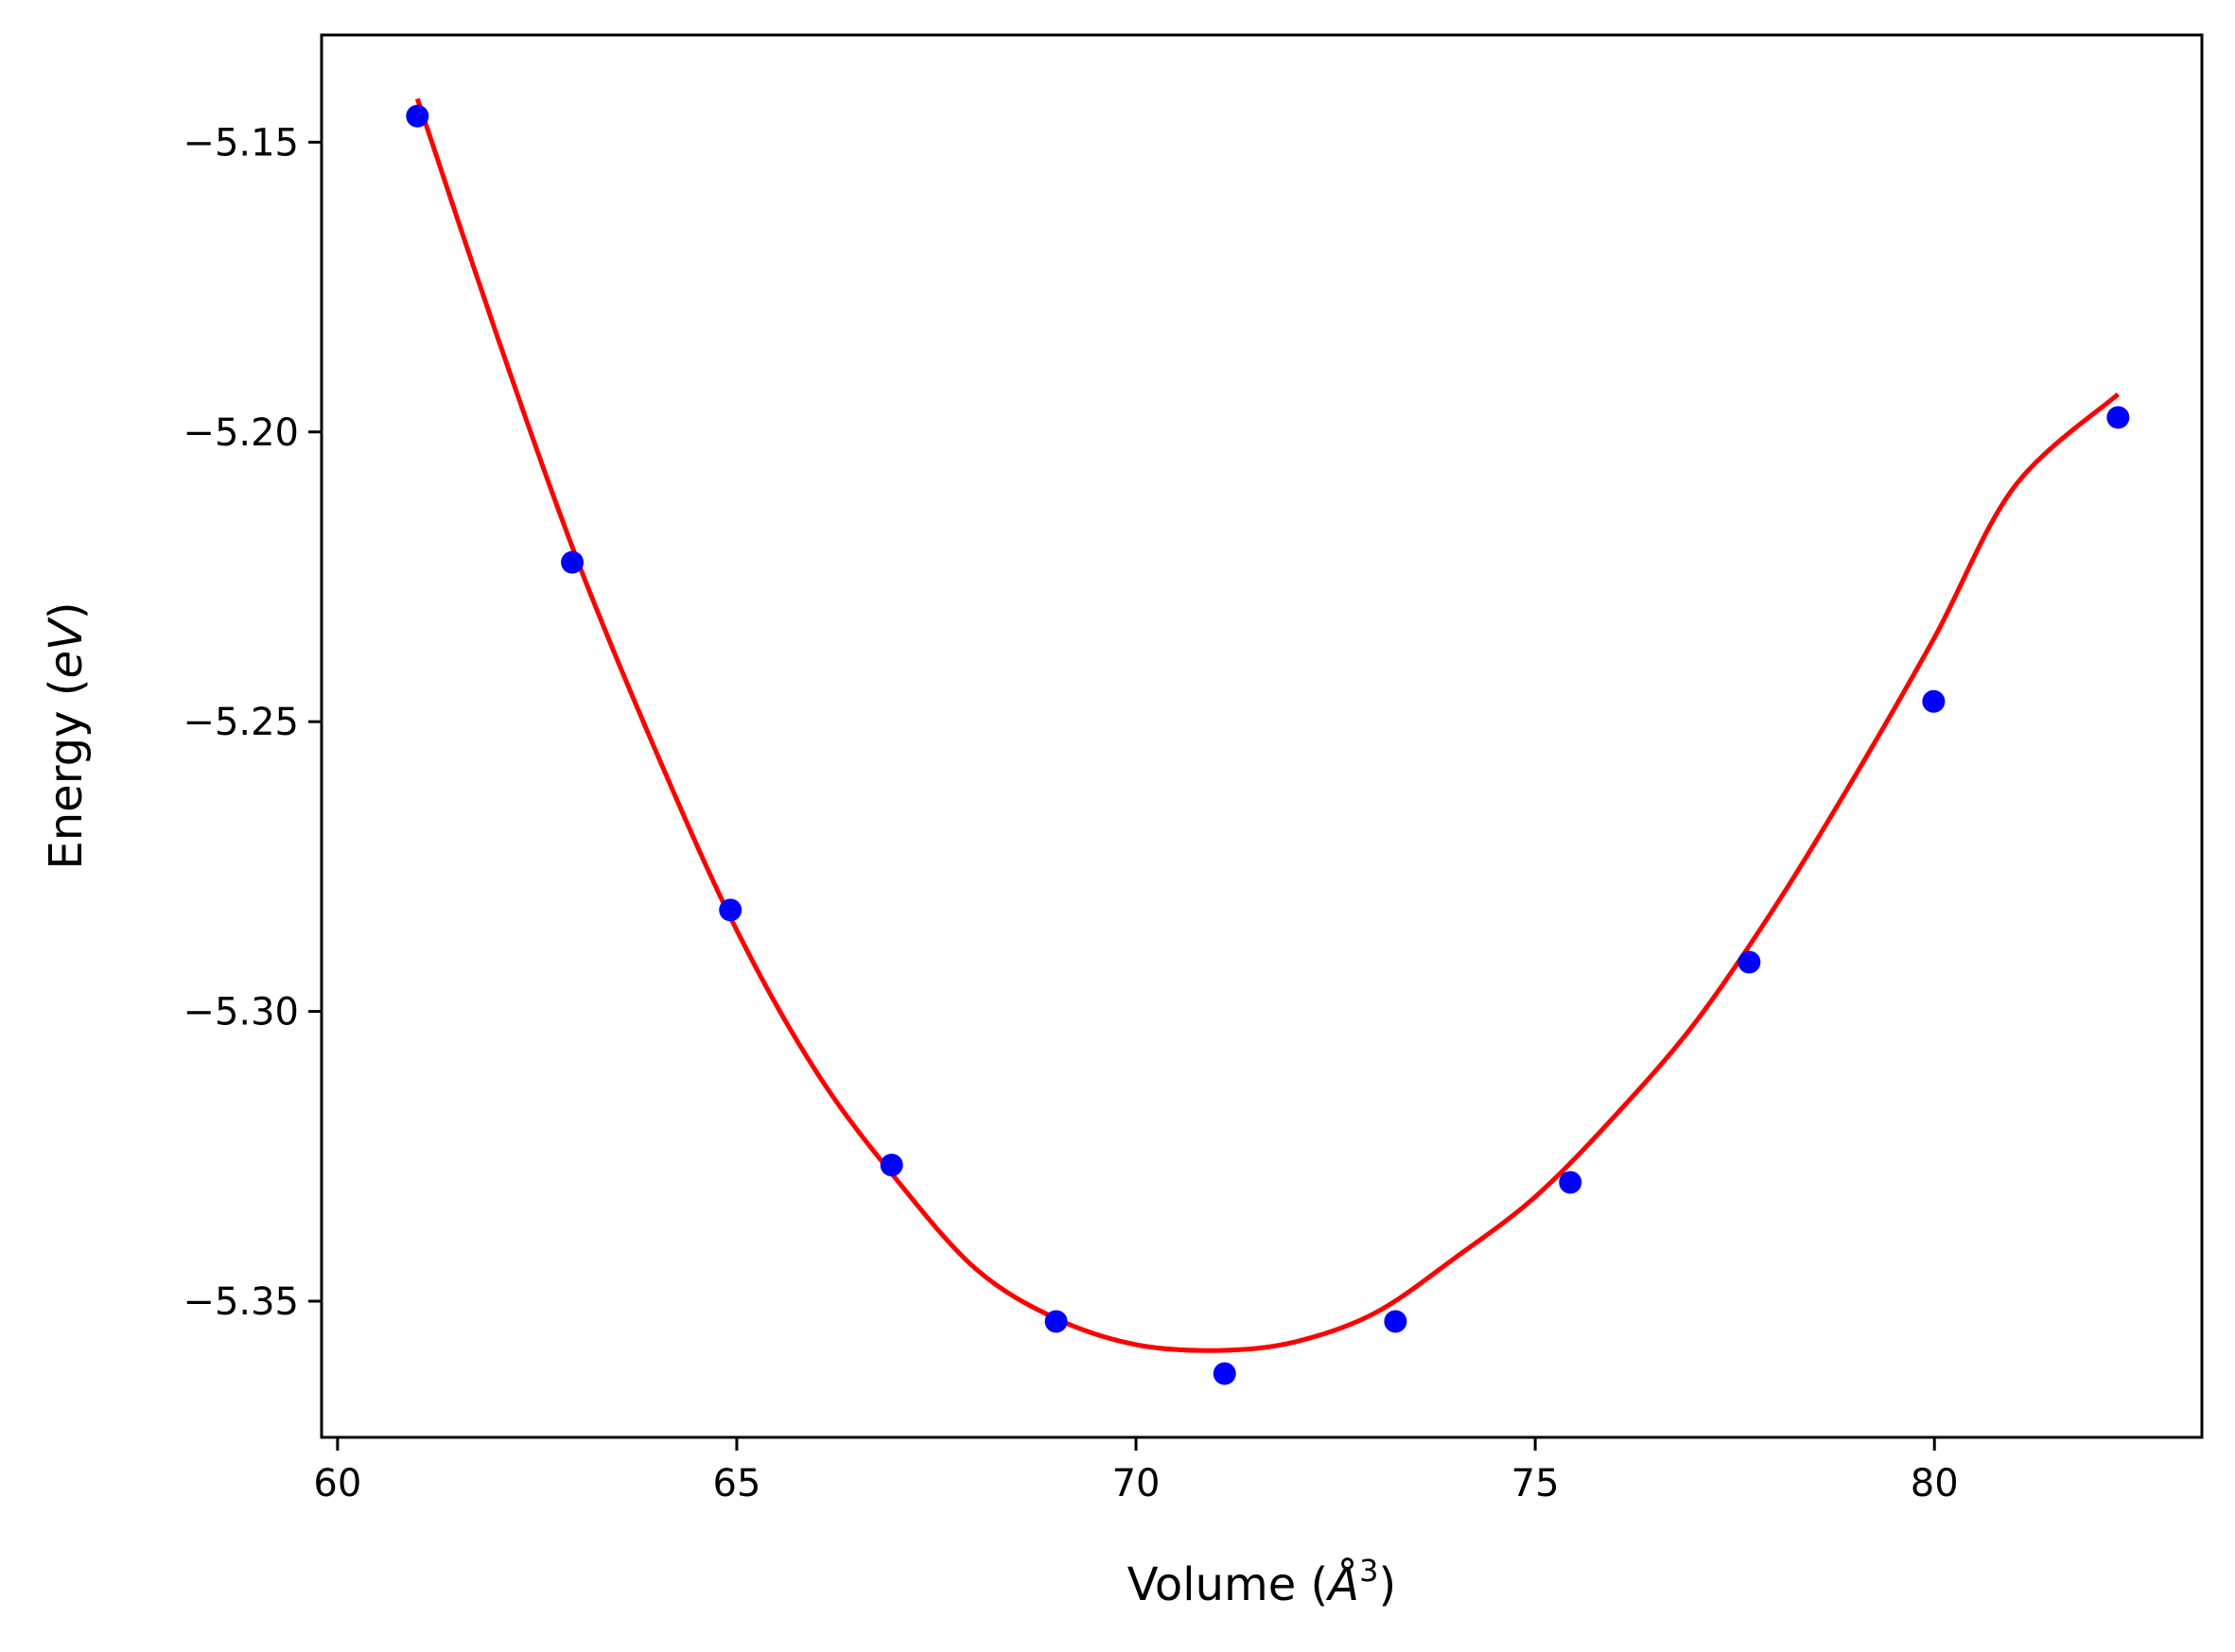 This screenshot has height=1652, width=2235. What do you see at coordinates (241, 1013) in the screenshot?
I see `y-tick-label: −5.30` at bounding box center [241, 1013].